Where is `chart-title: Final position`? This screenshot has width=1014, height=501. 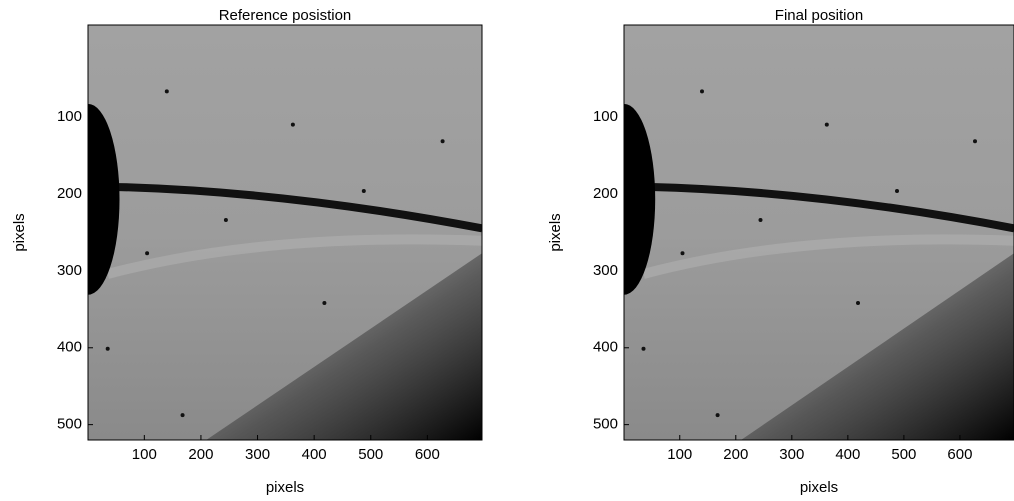 chart-title: Final position is located at coordinates (819, 15).